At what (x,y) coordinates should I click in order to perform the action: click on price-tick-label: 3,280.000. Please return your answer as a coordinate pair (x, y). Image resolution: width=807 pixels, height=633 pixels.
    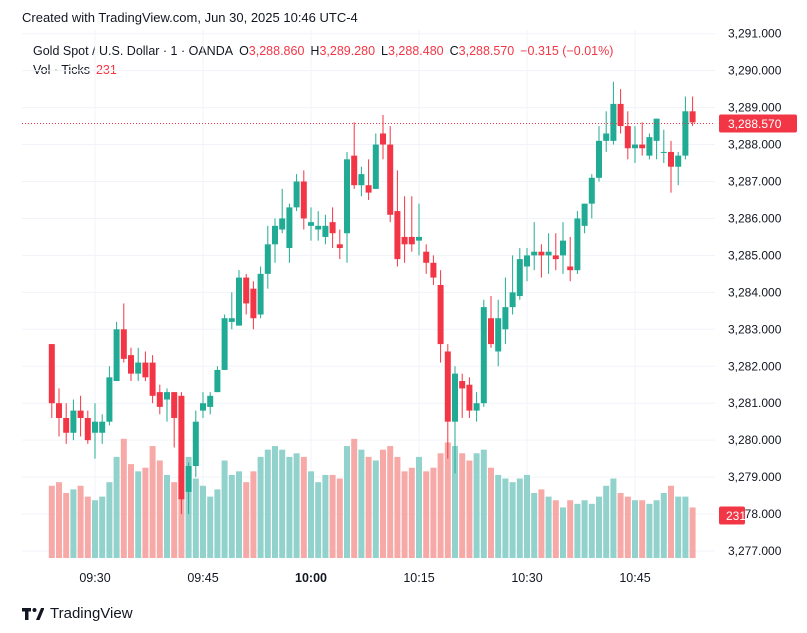
    Looking at the image, I should click on (755, 440).